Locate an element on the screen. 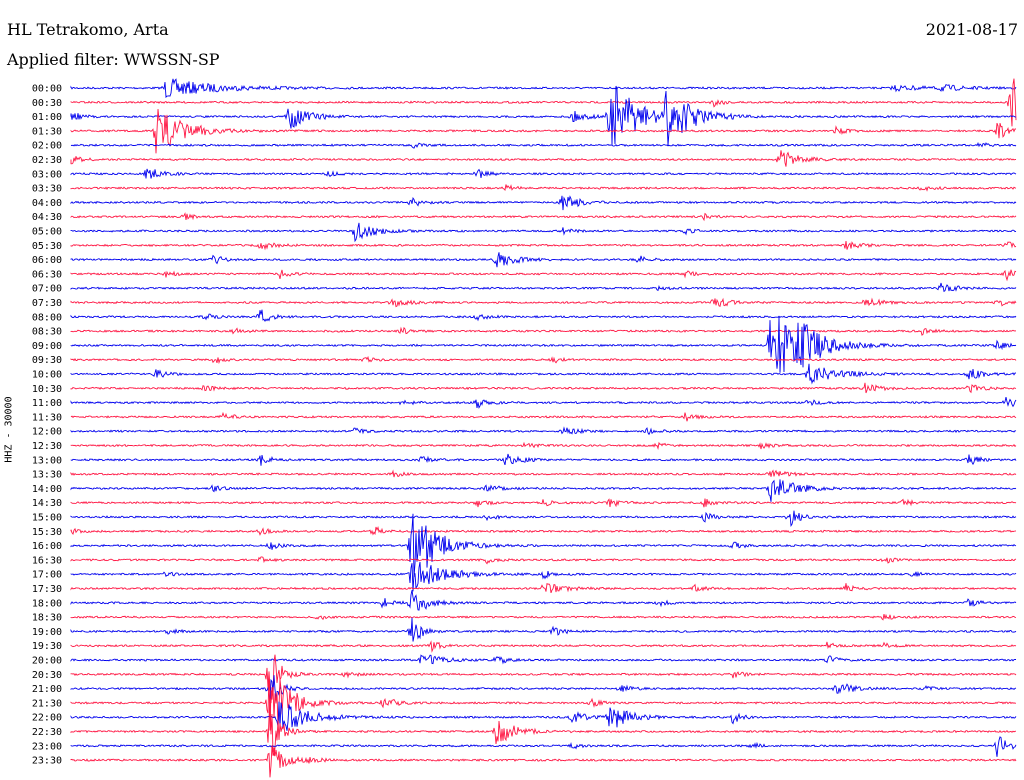 This screenshot has width=1024, height=780. time-tick-label: 18:30 is located at coordinates (47, 618).